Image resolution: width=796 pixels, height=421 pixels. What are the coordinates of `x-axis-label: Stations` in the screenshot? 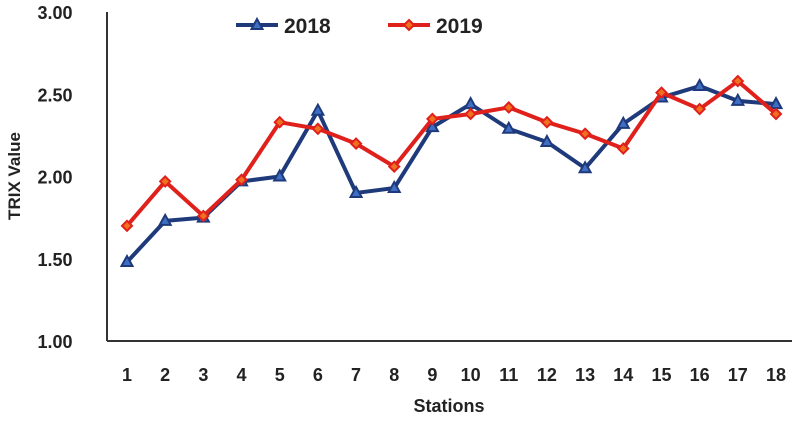 It's located at (448, 406).